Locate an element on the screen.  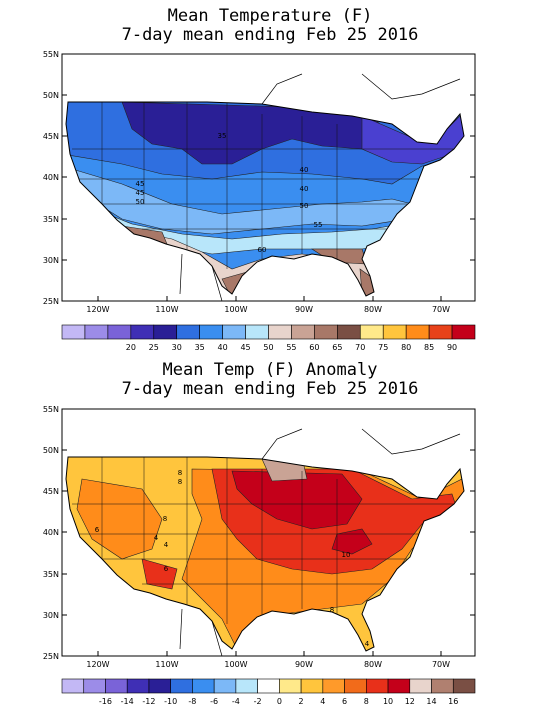
lat-tick-label: 55N is located at coordinates (51, 409).